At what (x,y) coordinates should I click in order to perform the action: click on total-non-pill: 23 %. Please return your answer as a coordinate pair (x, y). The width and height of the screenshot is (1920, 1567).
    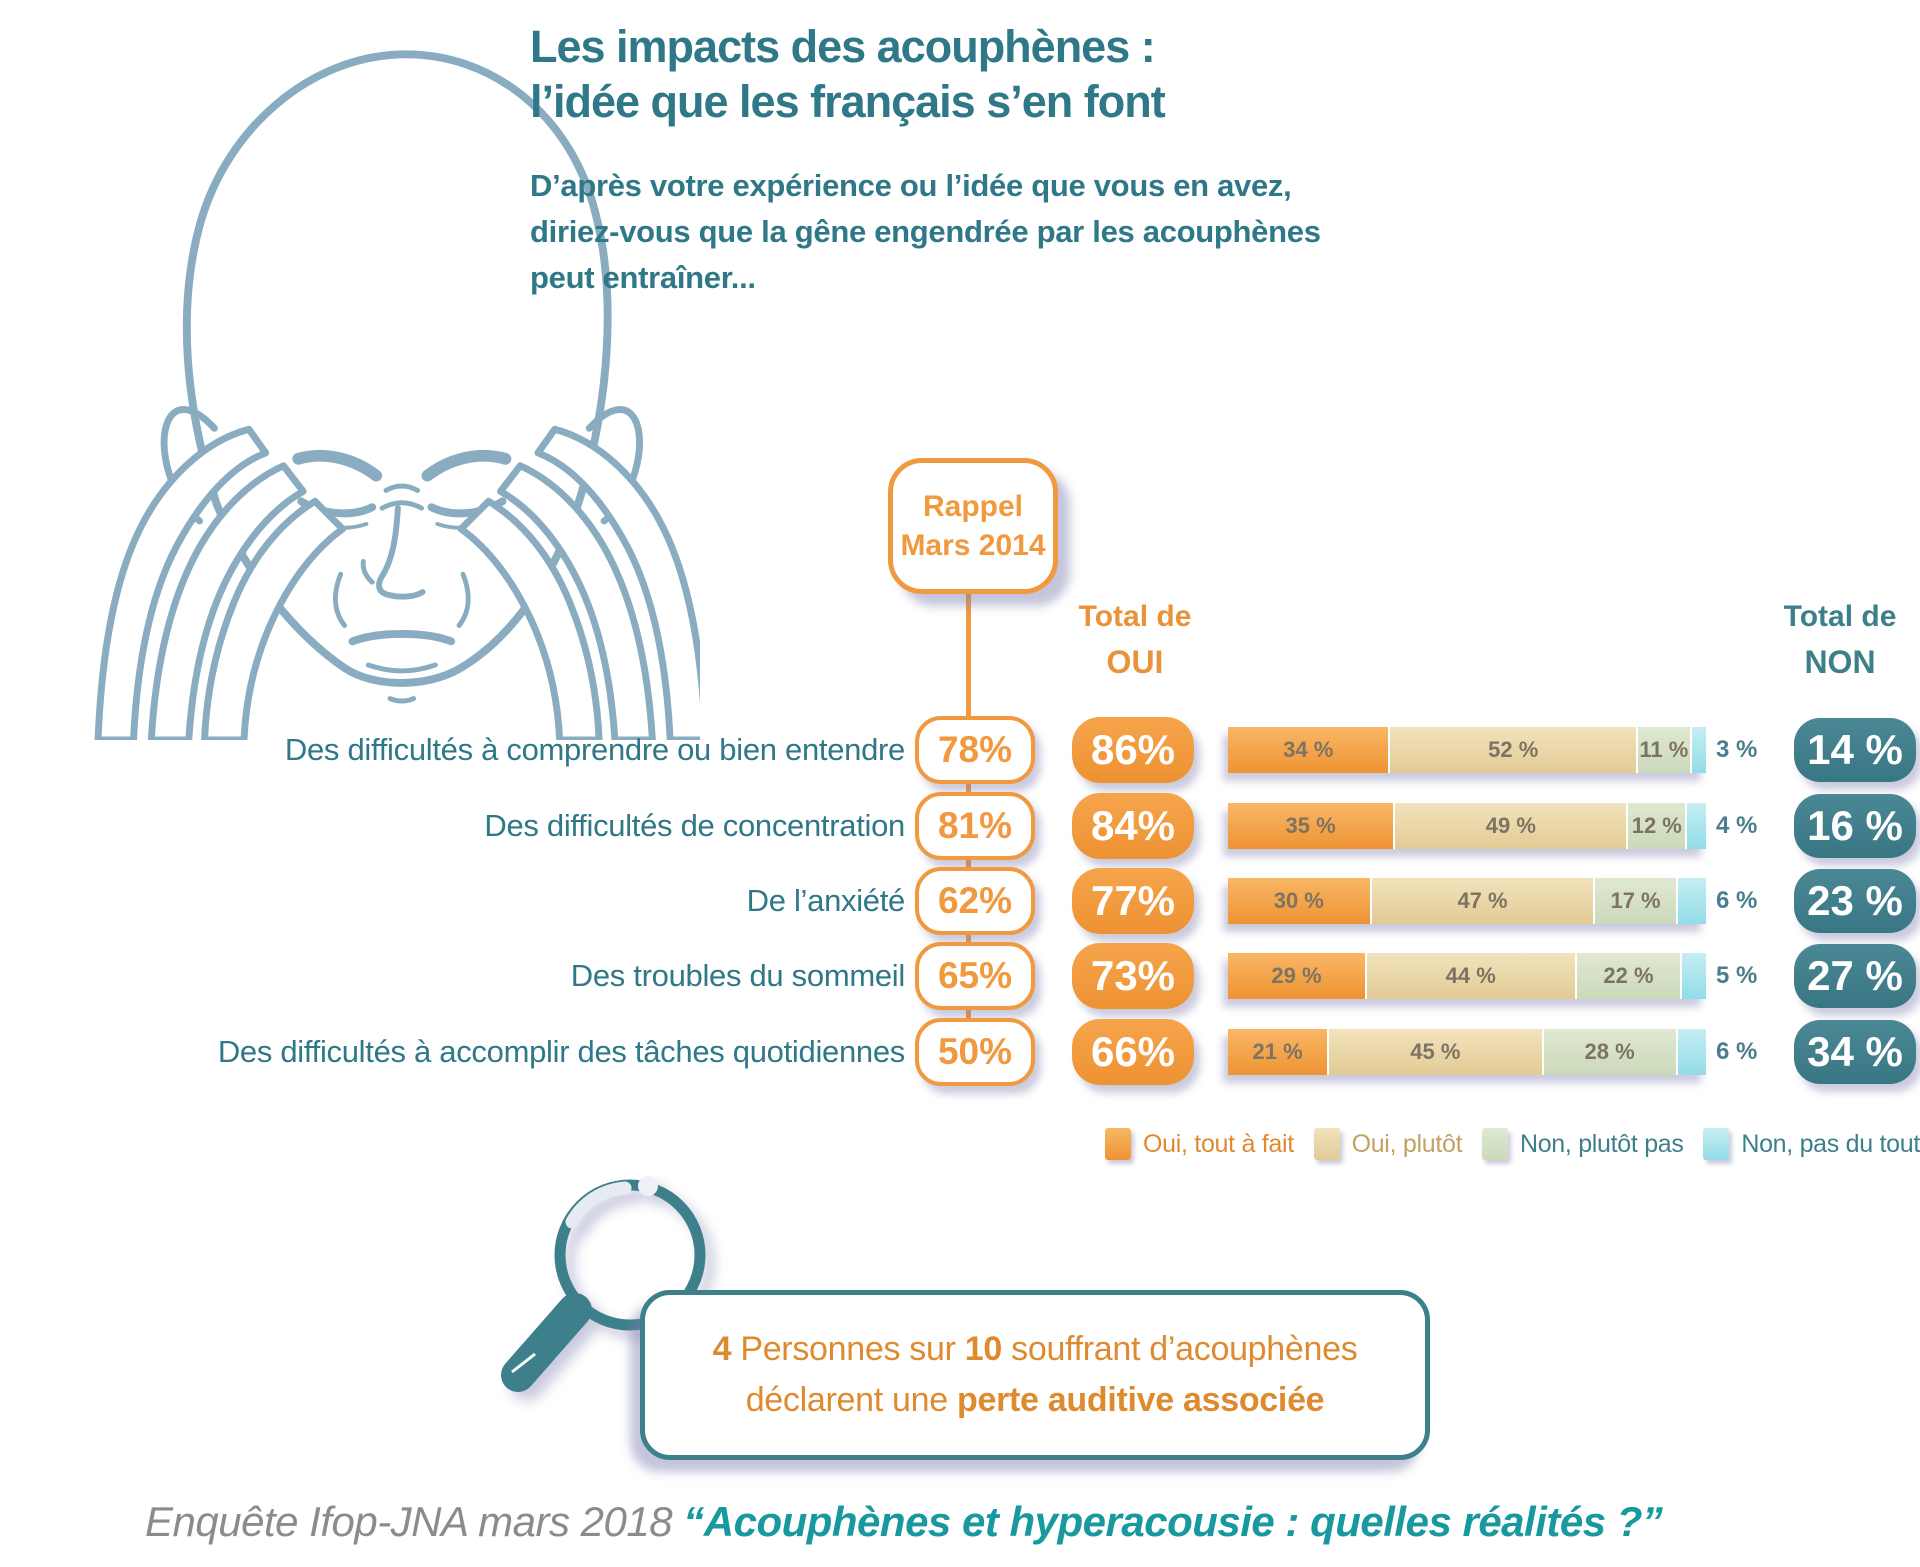
    Looking at the image, I should click on (1855, 901).